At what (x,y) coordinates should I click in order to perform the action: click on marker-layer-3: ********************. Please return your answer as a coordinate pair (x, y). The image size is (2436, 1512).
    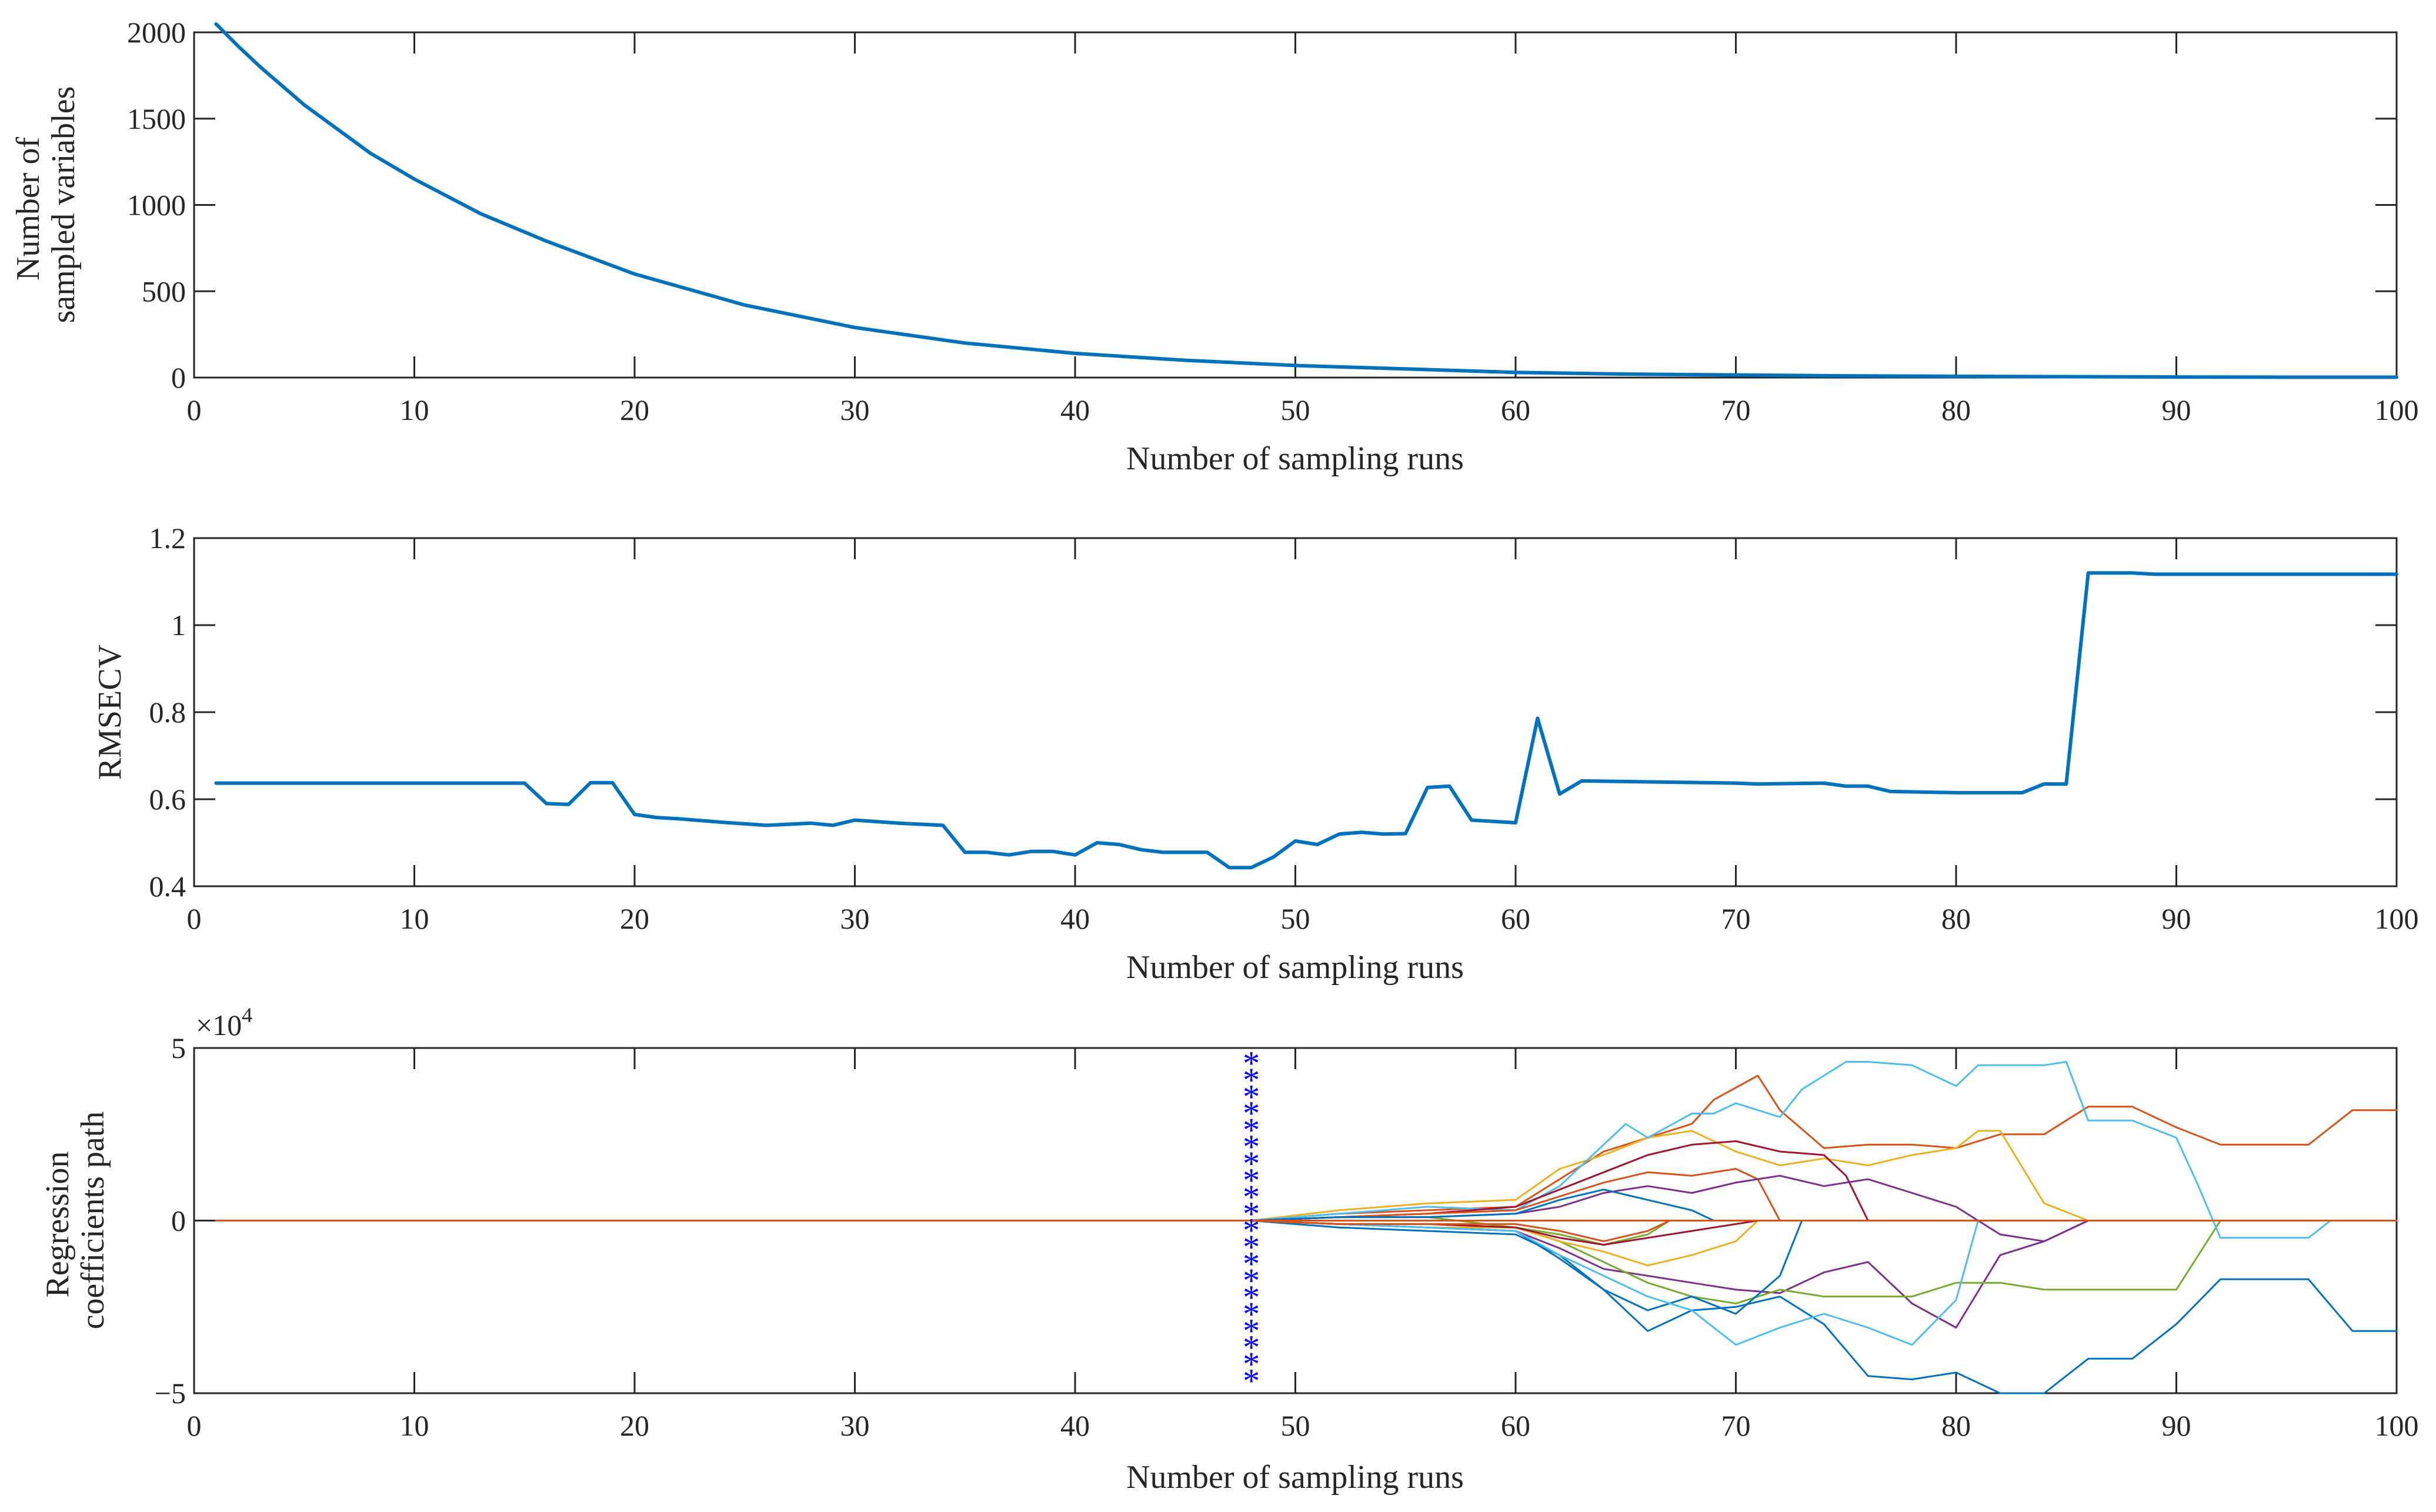
    Looking at the image, I should click on (1251, 1222).